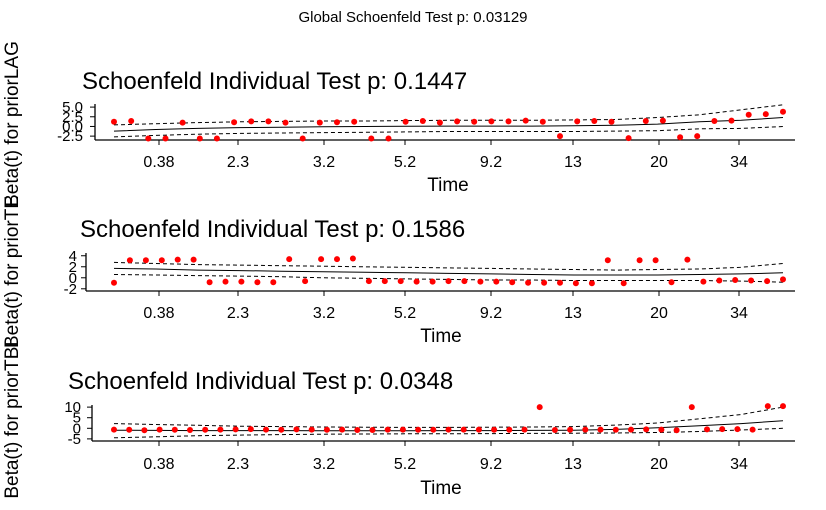 The image size is (826, 510). Describe the element at coordinates (426, 135) in the screenshot. I see `panel-1-plot: 0.38 2.3 3.2 5.2 9.2 13 20 34 -2.50.02.55.0` at that location.